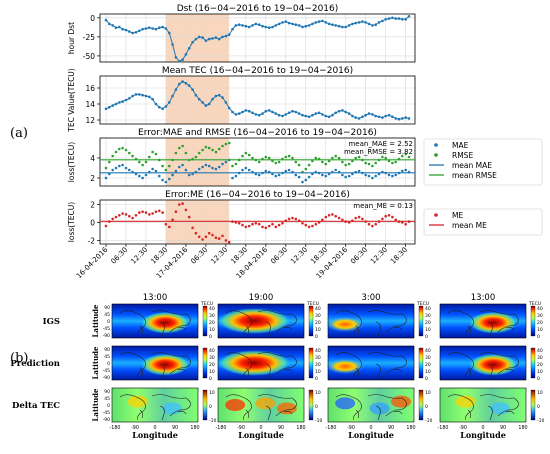  I want to click on y-tick-label: -2, so click(92, 240).